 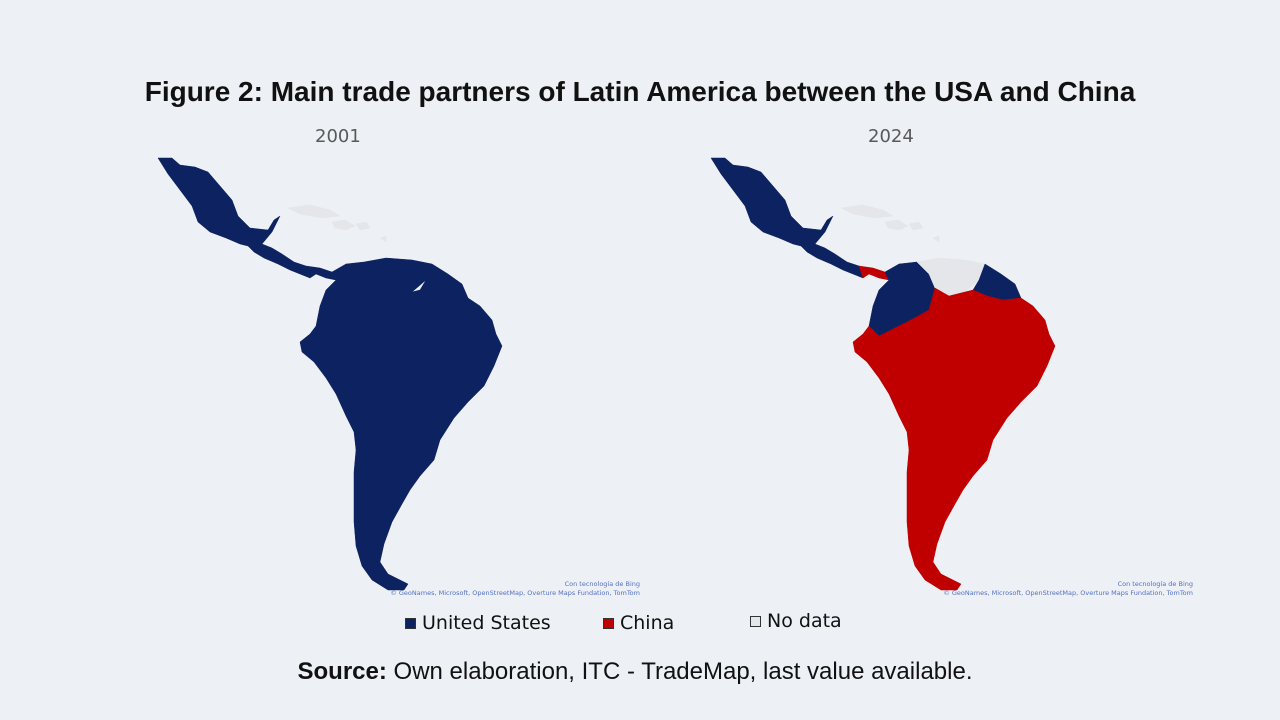 What do you see at coordinates (647, 623) in the screenshot?
I see `legend-label: China` at bounding box center [647, 623].